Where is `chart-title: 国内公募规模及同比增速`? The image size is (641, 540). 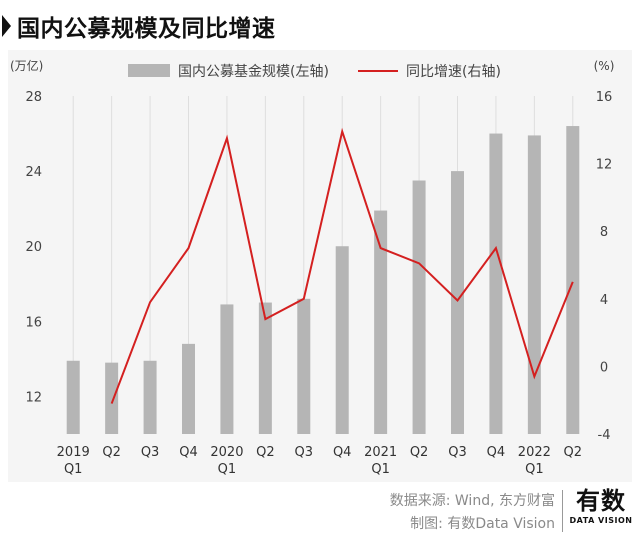 chart-title: 国内公募规模及同比增速 is located at coordinates (146, 29).